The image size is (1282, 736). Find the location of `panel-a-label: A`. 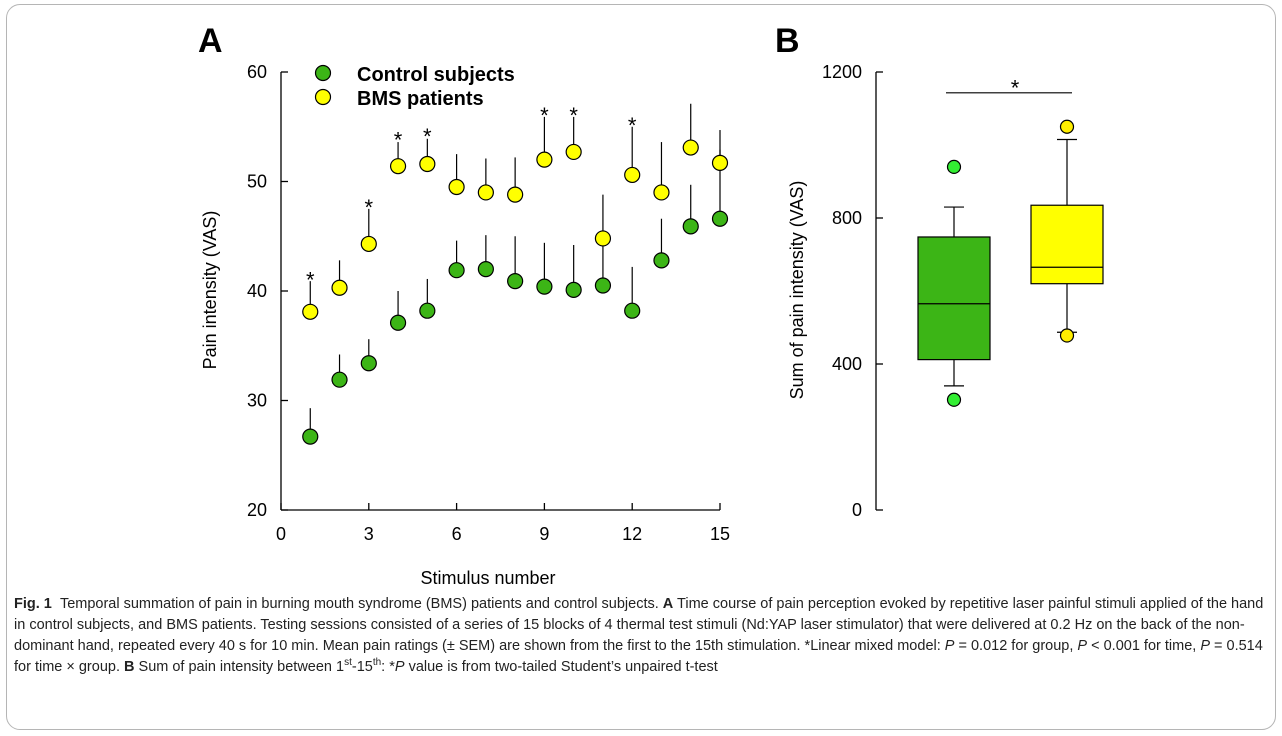

panel-a-label: A is located at coordinates (210, 41).